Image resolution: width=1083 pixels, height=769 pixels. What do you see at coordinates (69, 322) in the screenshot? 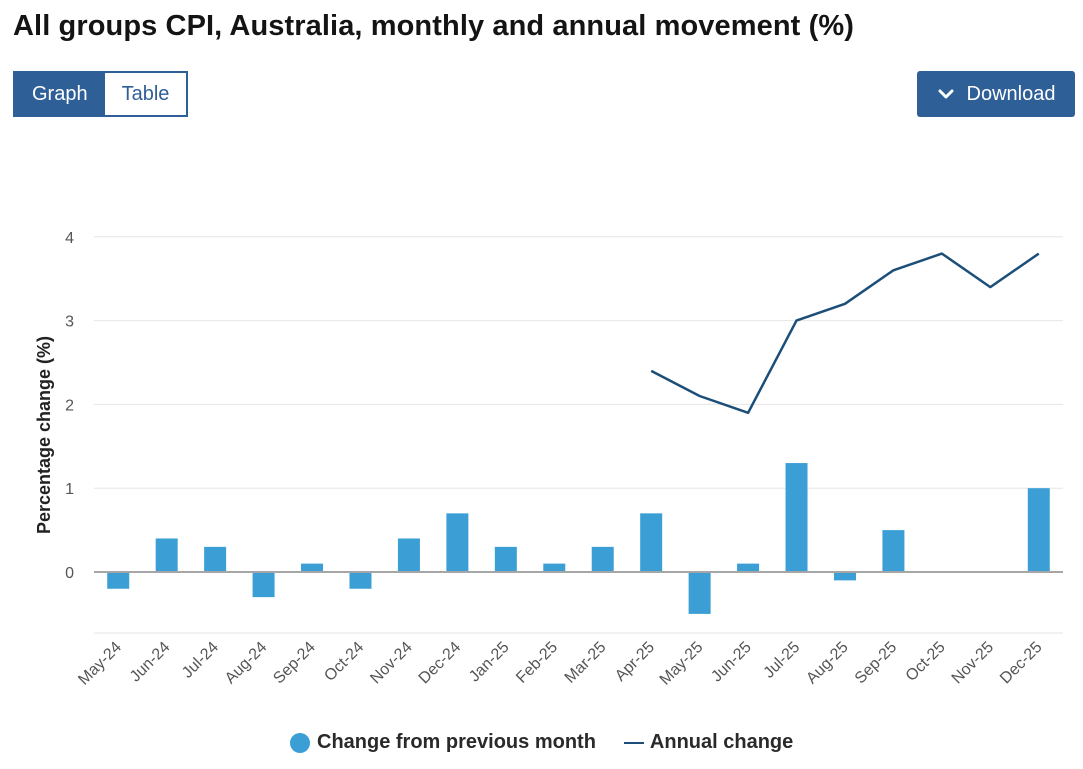
I see `y-tick-label: 3` at bounding box center [69, 322].